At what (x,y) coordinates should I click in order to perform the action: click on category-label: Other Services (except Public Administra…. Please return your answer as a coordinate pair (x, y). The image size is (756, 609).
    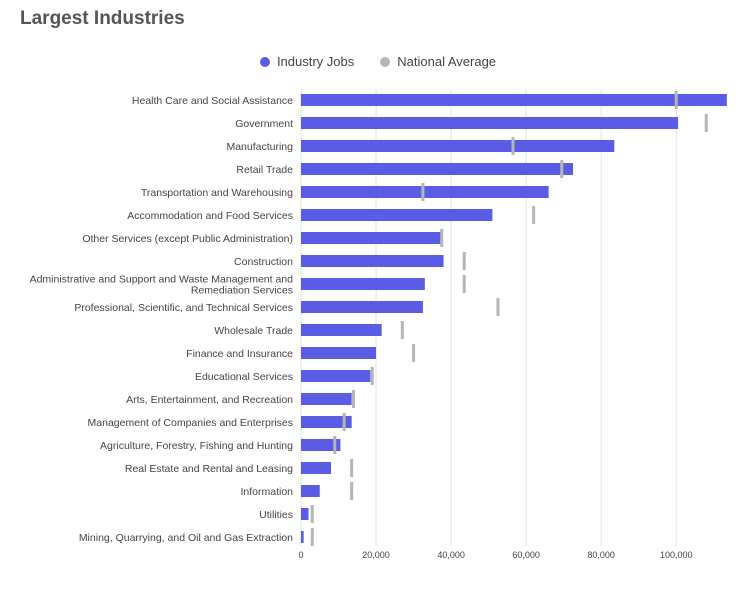
    Looking at the image, I should click on (187, 239).